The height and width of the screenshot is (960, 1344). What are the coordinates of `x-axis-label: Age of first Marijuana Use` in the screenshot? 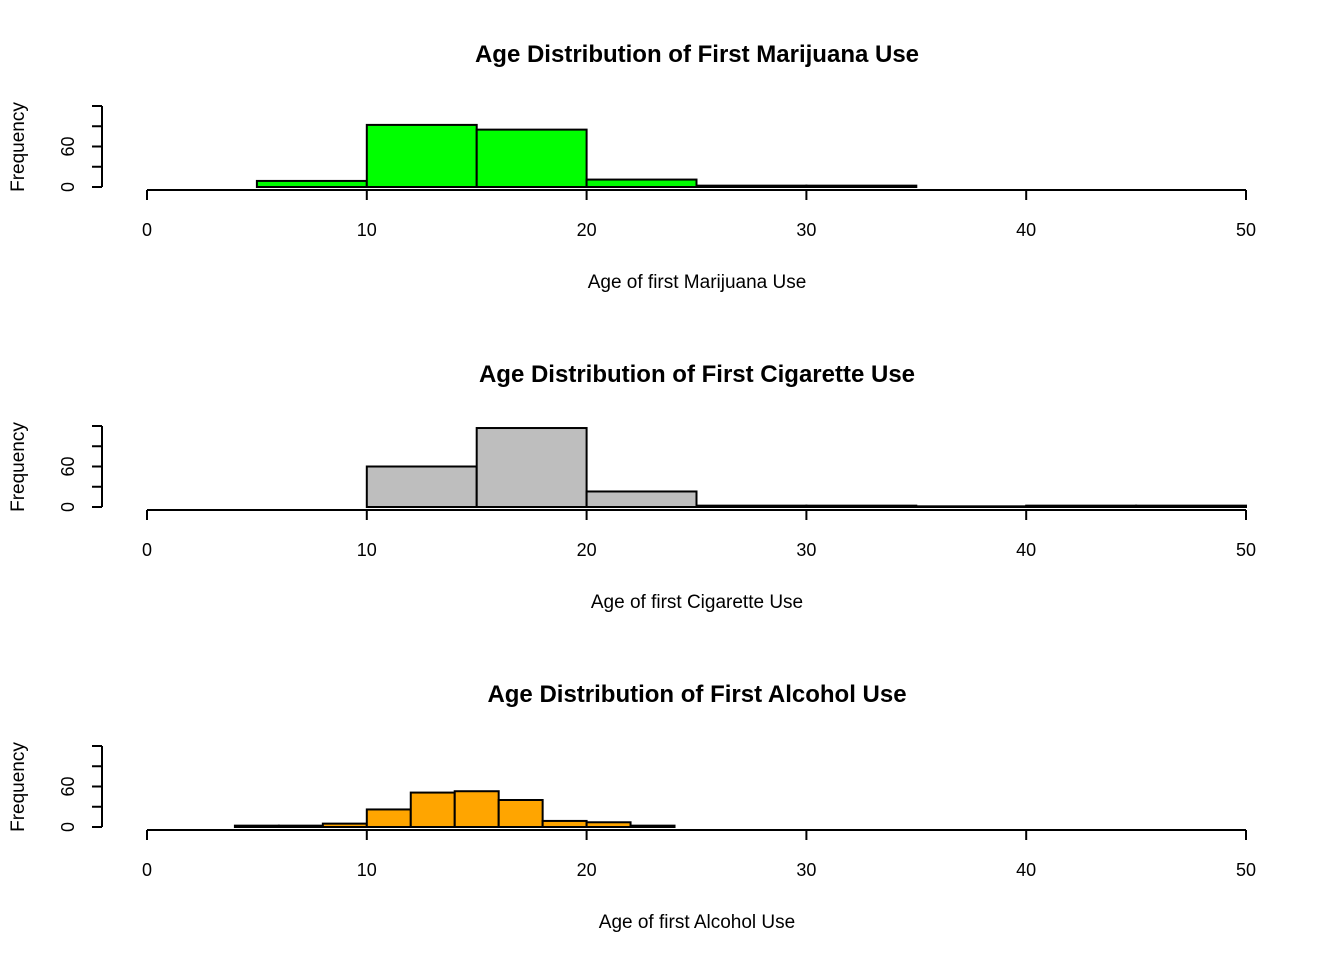 It's located at (697, 282).